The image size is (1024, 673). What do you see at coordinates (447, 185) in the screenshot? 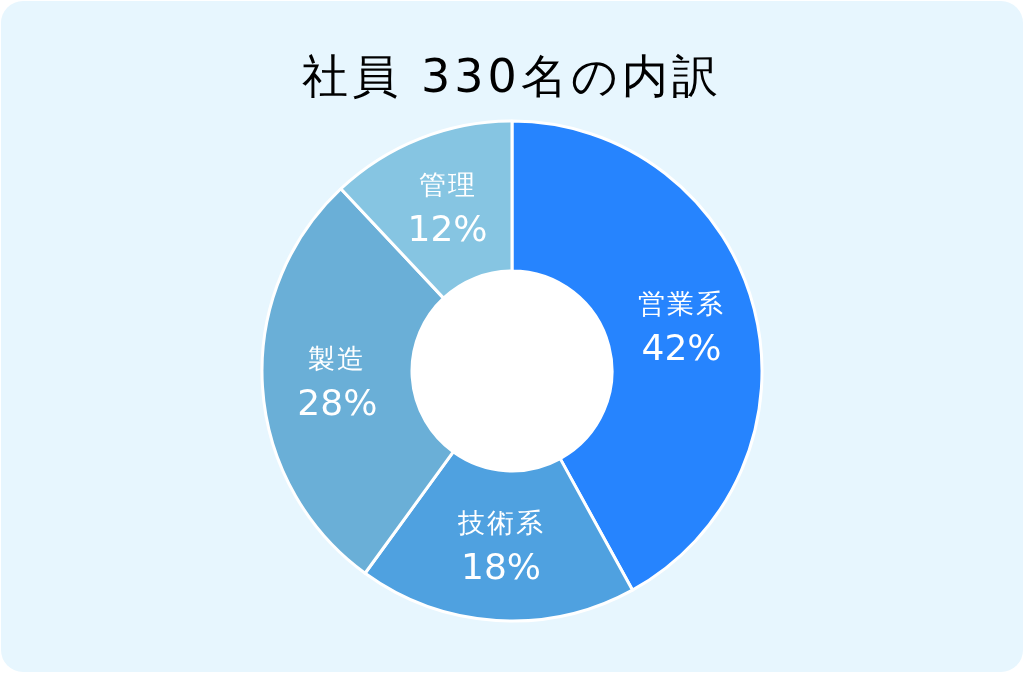
I see `category-label: 管理` at bounding box center [447, 185].